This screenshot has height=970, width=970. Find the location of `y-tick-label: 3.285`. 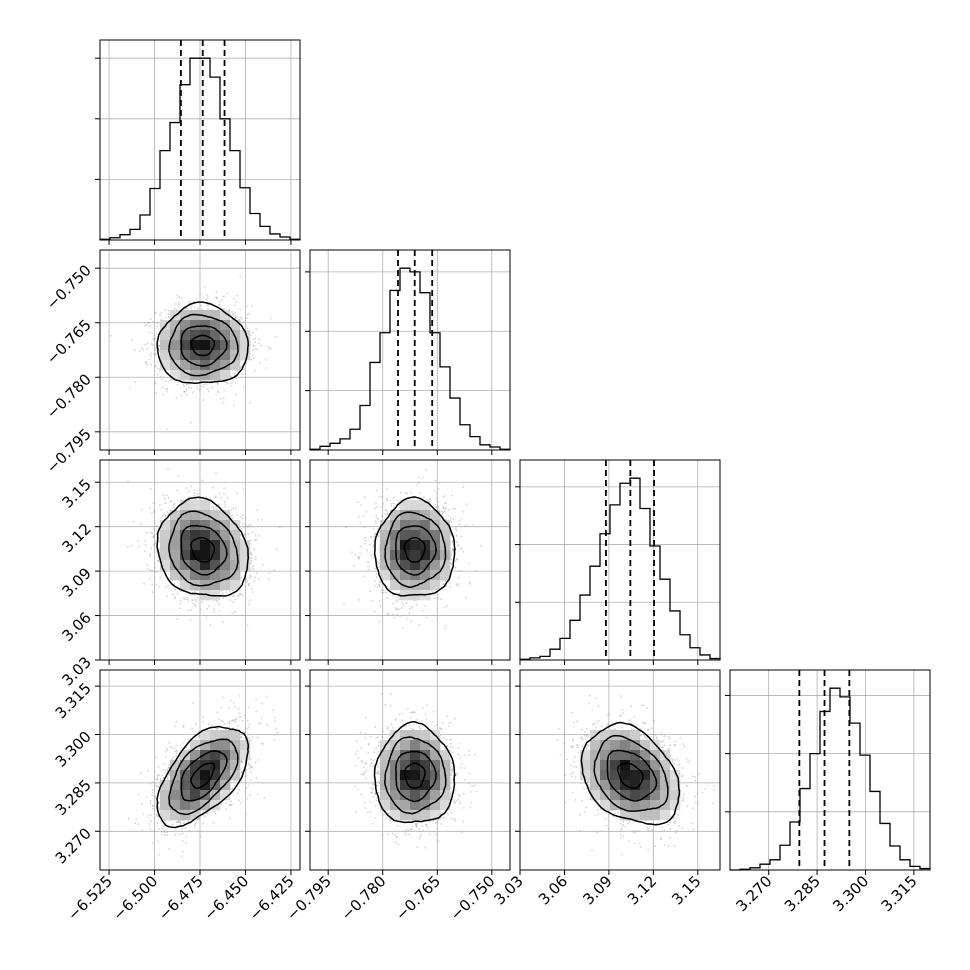

y-tick-label: 3.285 is located at coordinates (73, 797).